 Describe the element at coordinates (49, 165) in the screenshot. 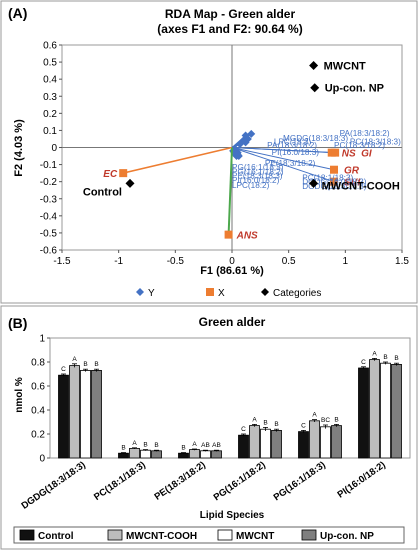

I see `rda-y-tick-label: -0.1` at that location.